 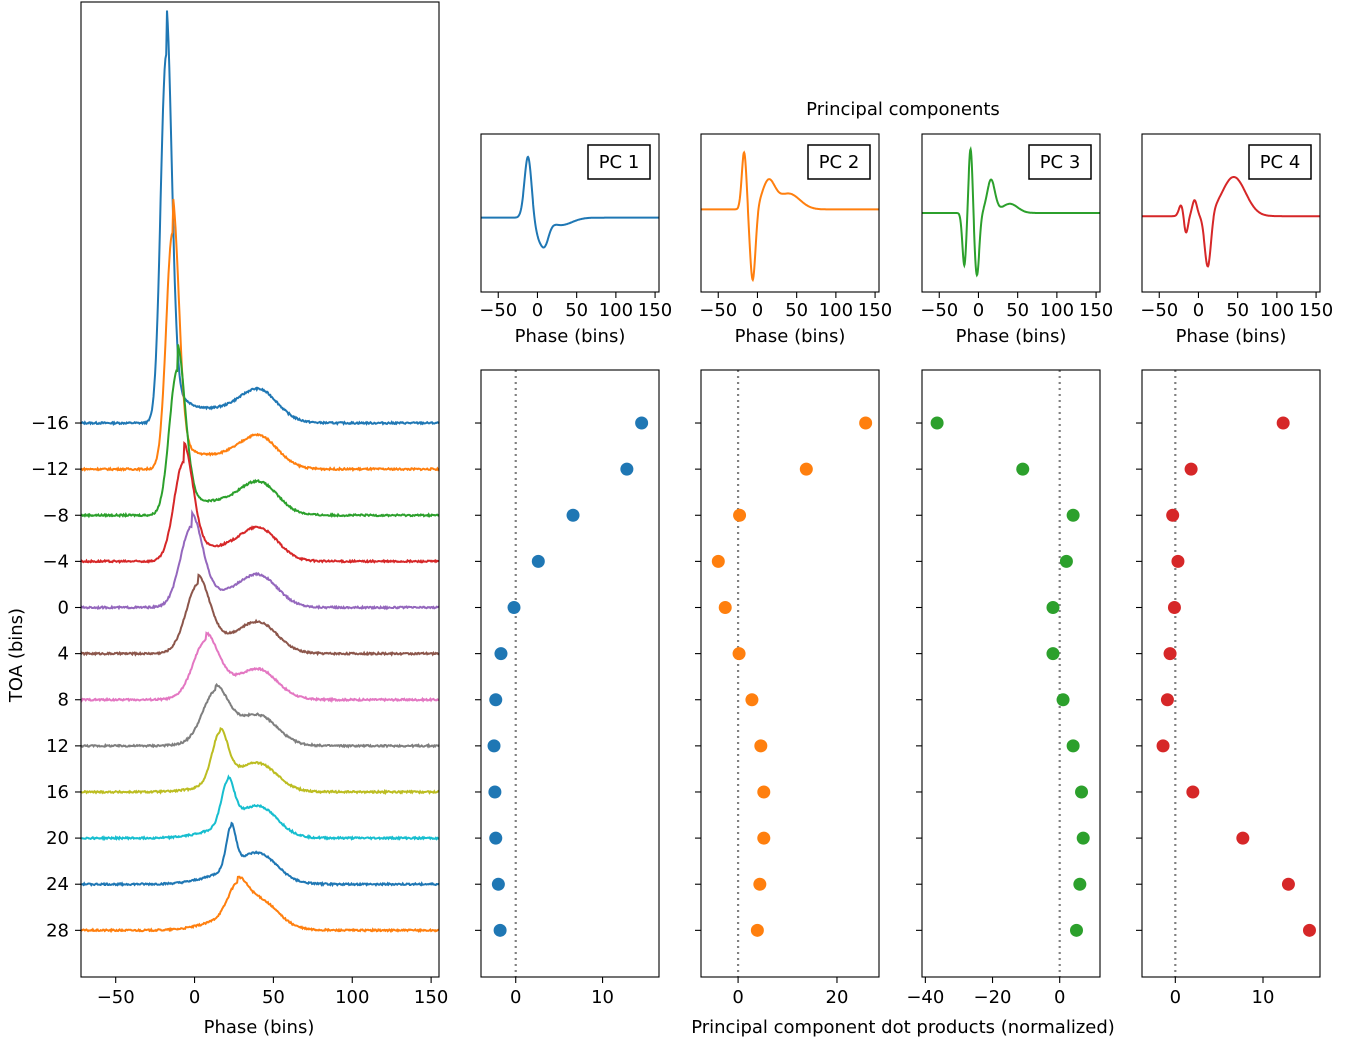 I want to click on y-tick-label: −12, so click(x=50, y=469).